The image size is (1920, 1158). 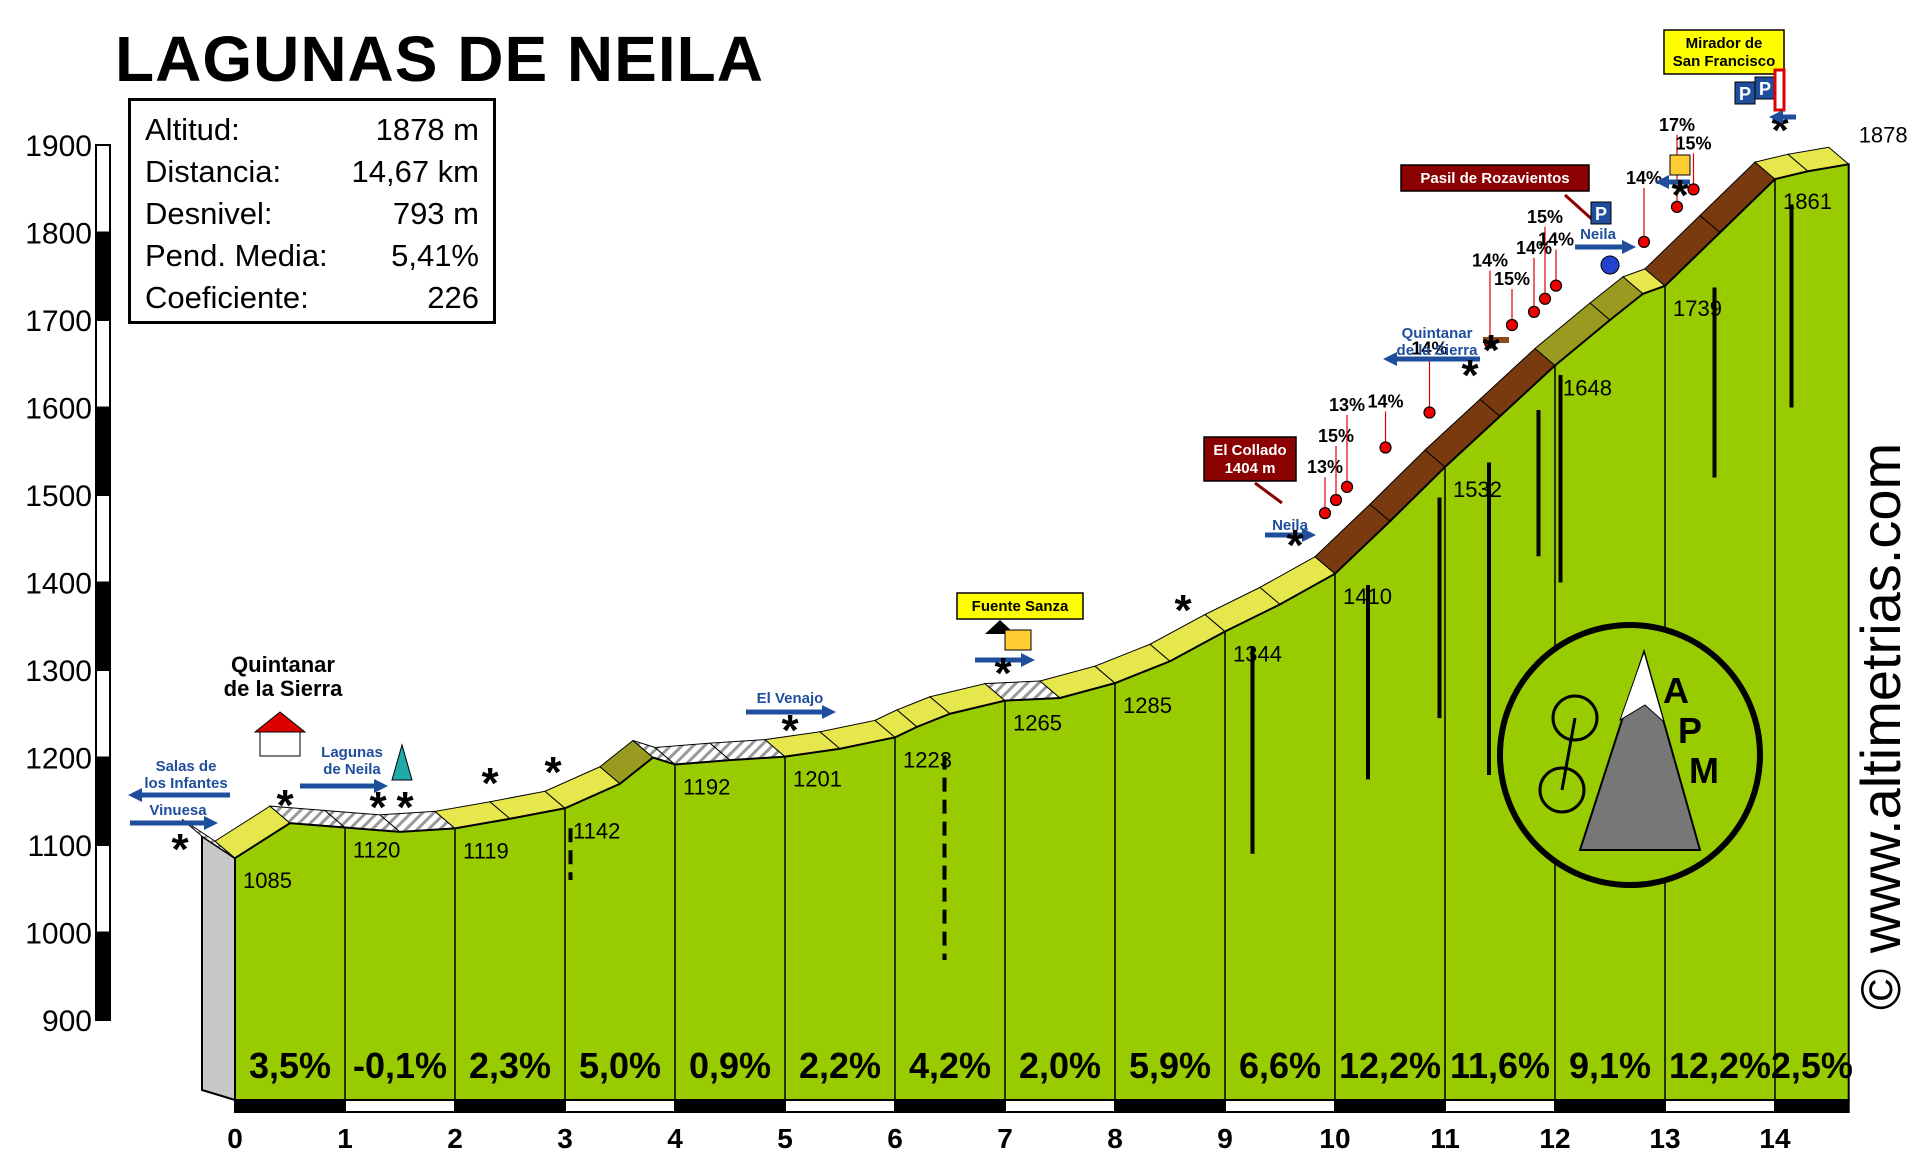 I want to click on x-tick-label: 5, so click(x=785, y=1138).